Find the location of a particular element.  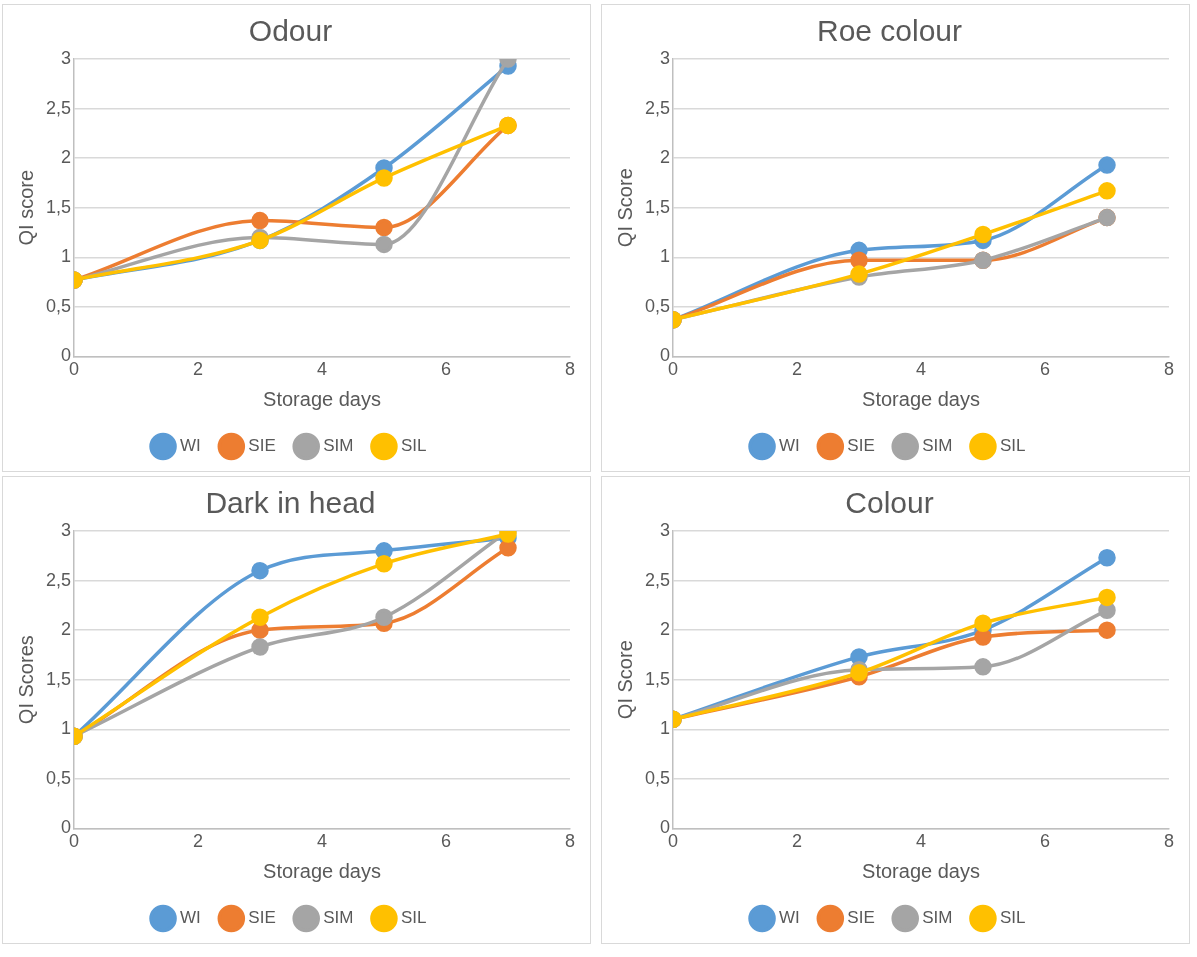

chart-title: Roe colour is located at coordinates (889, 31).